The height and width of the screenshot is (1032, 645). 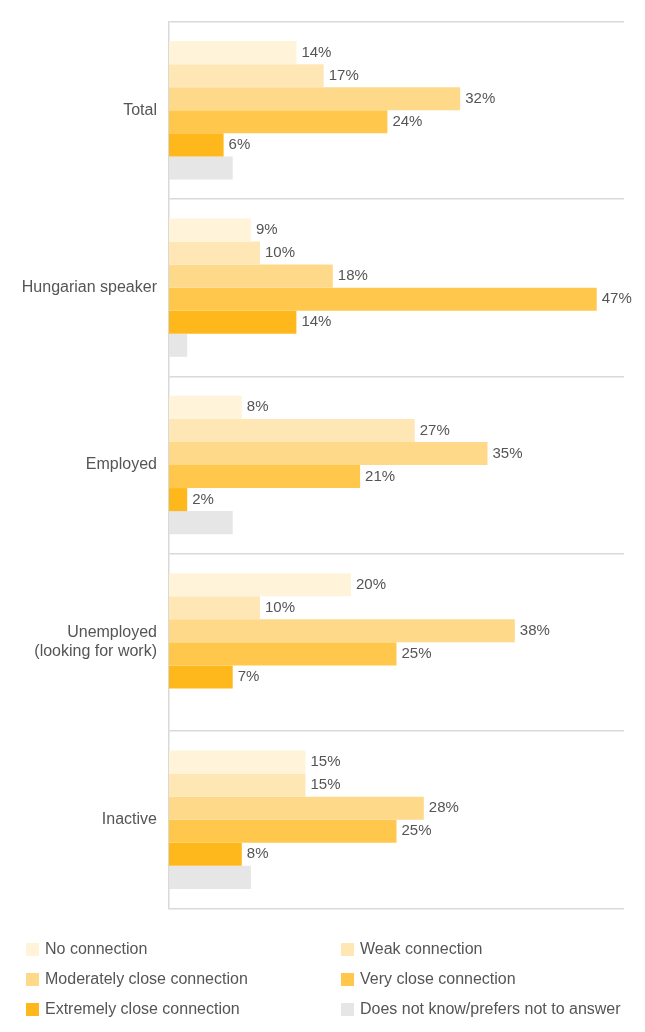 What do you see at coordinates (352, 275) in the screenshot?
I see `data-label: 18%` at bounding box center [352, 275].